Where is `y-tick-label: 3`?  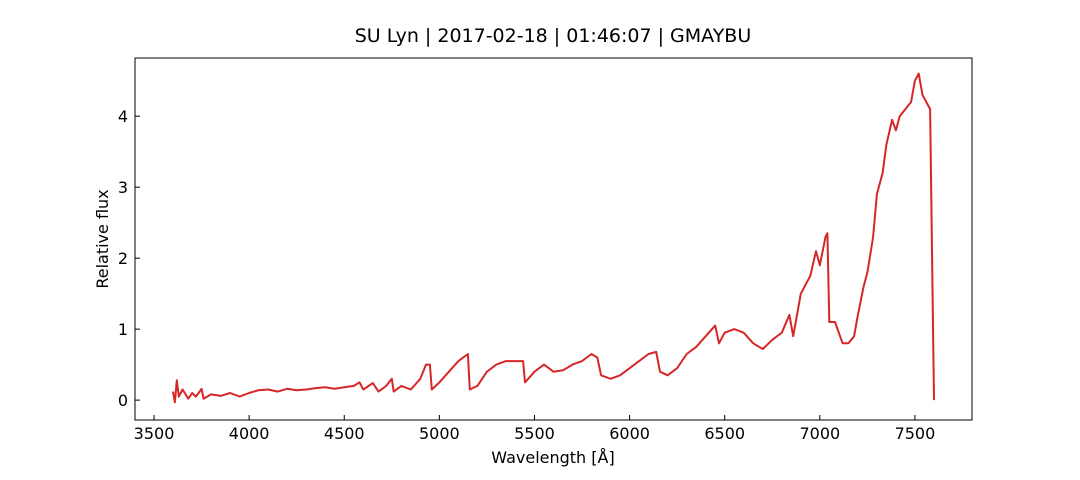
y-tick-label: 3 is located at coordinates (123, 187).